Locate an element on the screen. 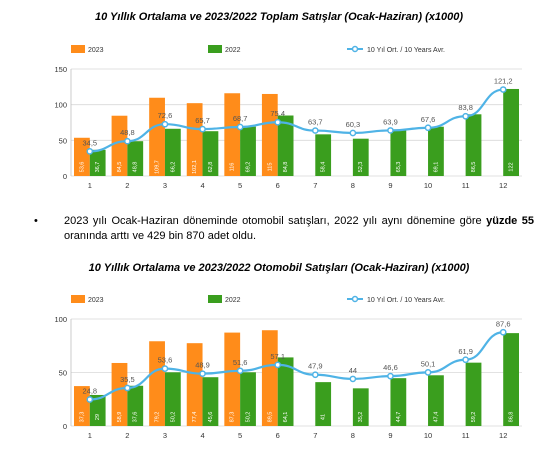 The height and width of the screenshot is (453, 558). chart1-bar-label-2022: 66,2 is located at coordinates (173, 167).